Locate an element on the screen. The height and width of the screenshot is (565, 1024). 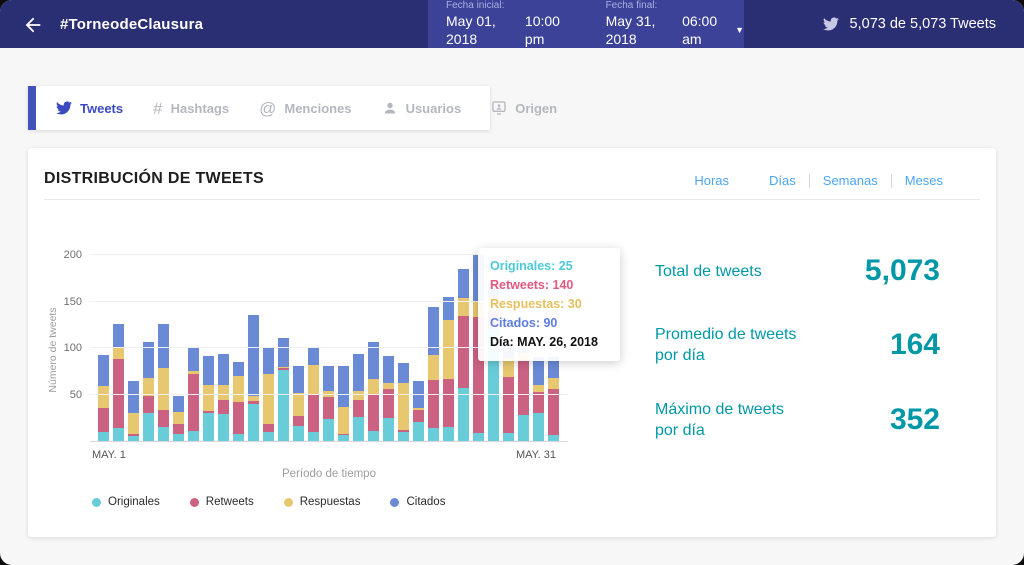
tab-usuarios: Usuarios is located at coordinates (421, 108).